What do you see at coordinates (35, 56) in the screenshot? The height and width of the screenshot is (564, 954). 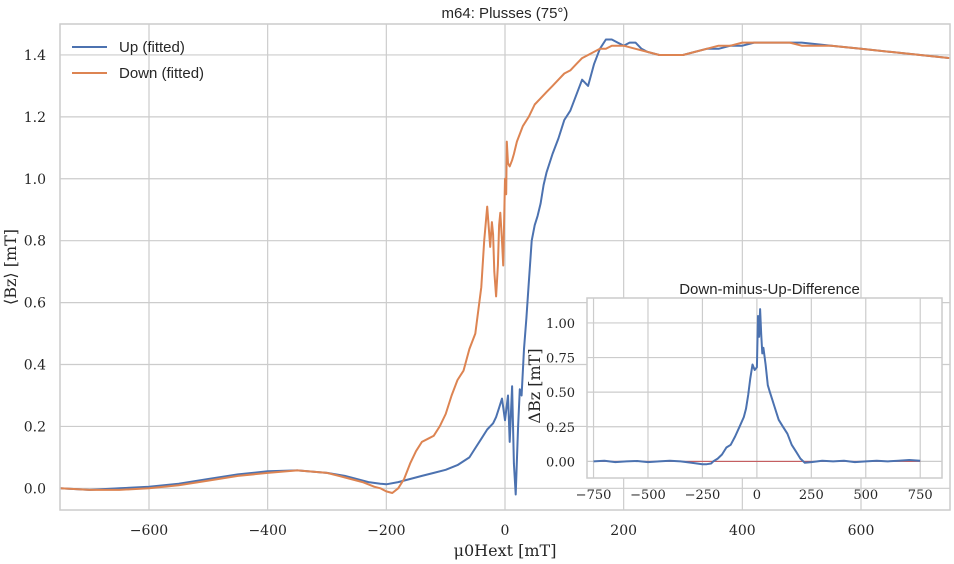 I see `main-y-tick-label: 1.4` at bounding box center [35, 56].